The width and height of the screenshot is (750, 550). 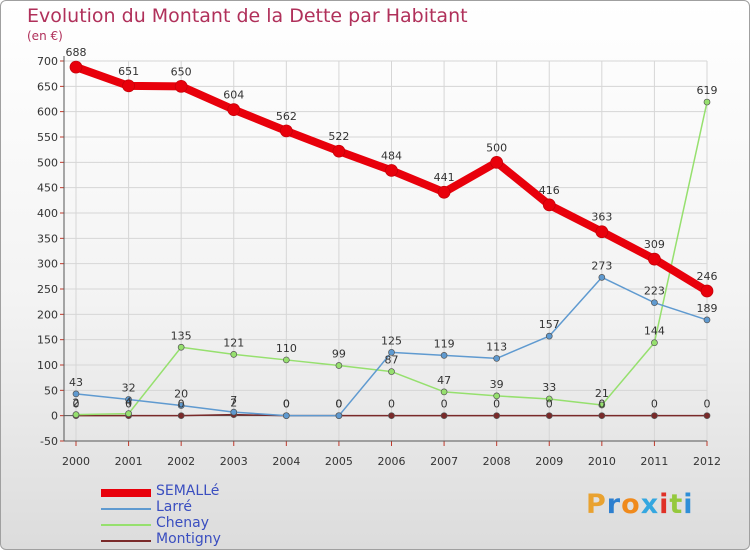 I want to click on legend-label: Montigny, so click(x=188, y=539).